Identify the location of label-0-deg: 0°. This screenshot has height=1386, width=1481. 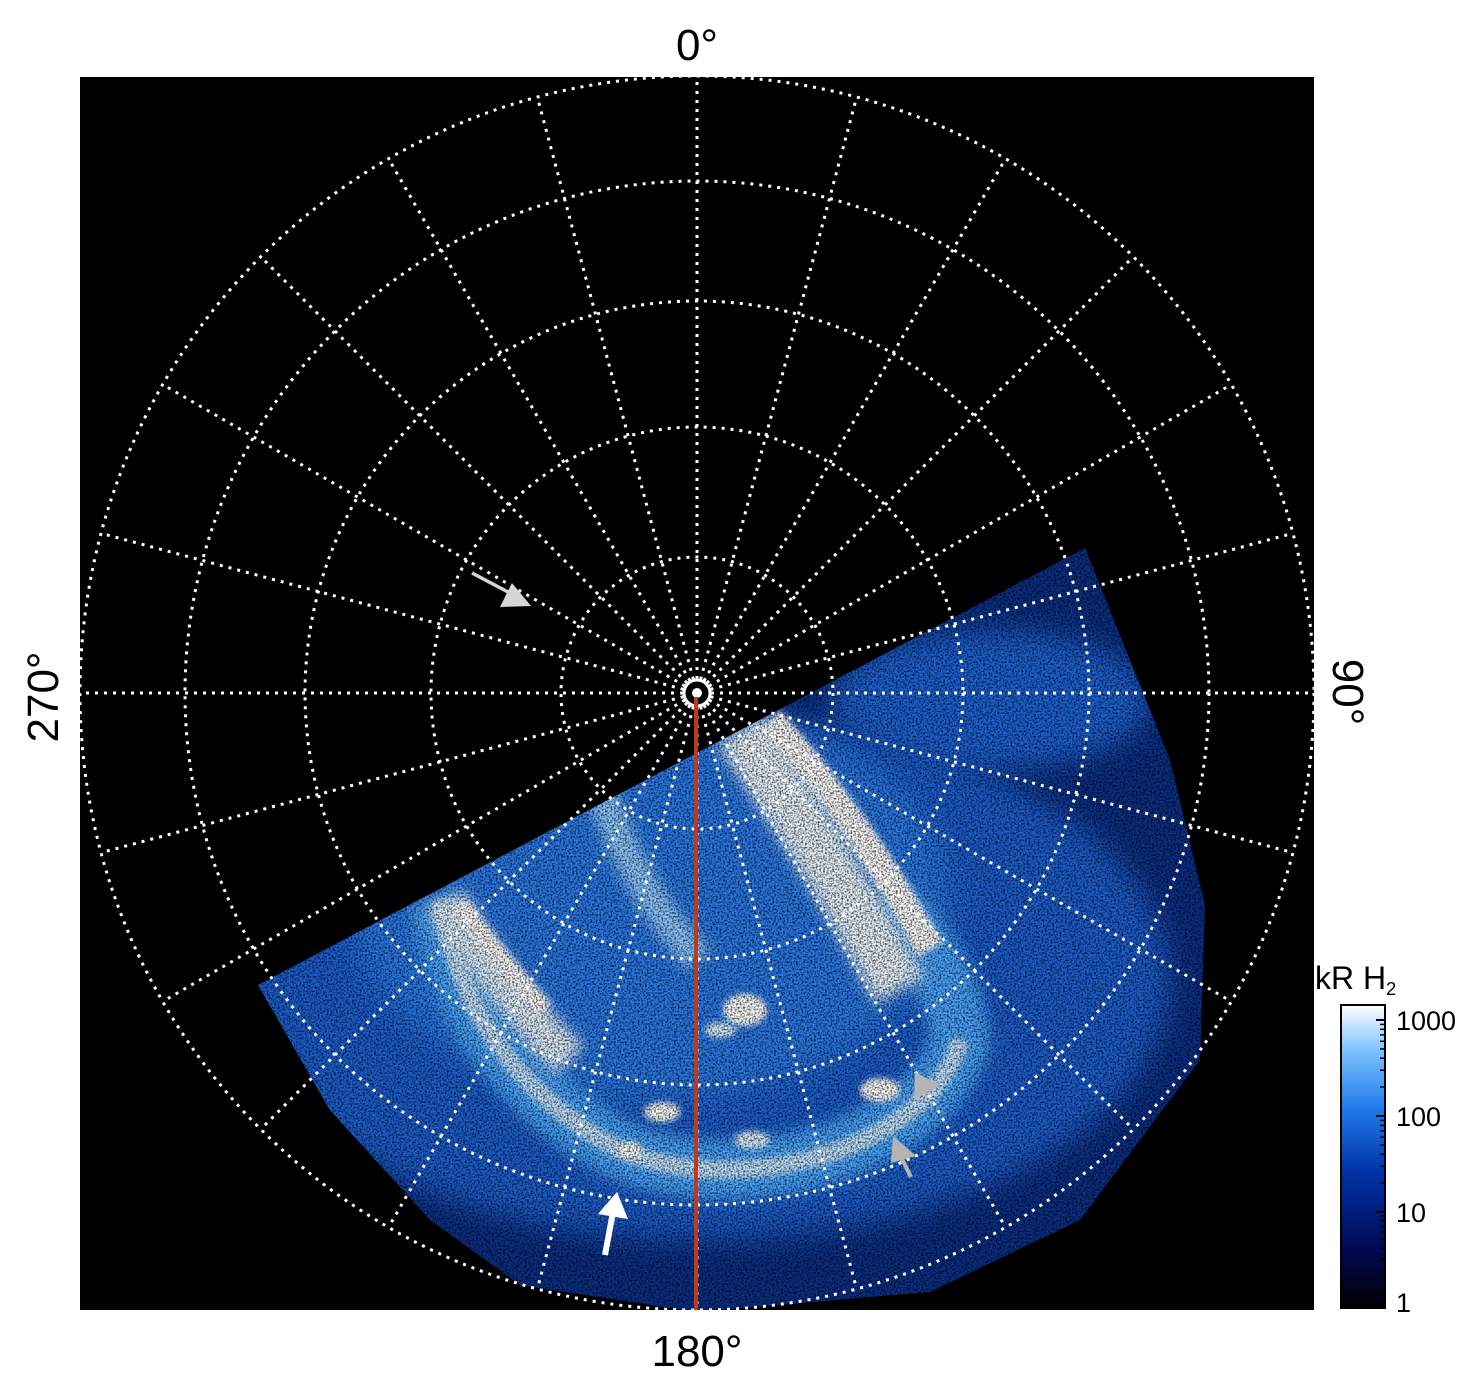
(697, 45).